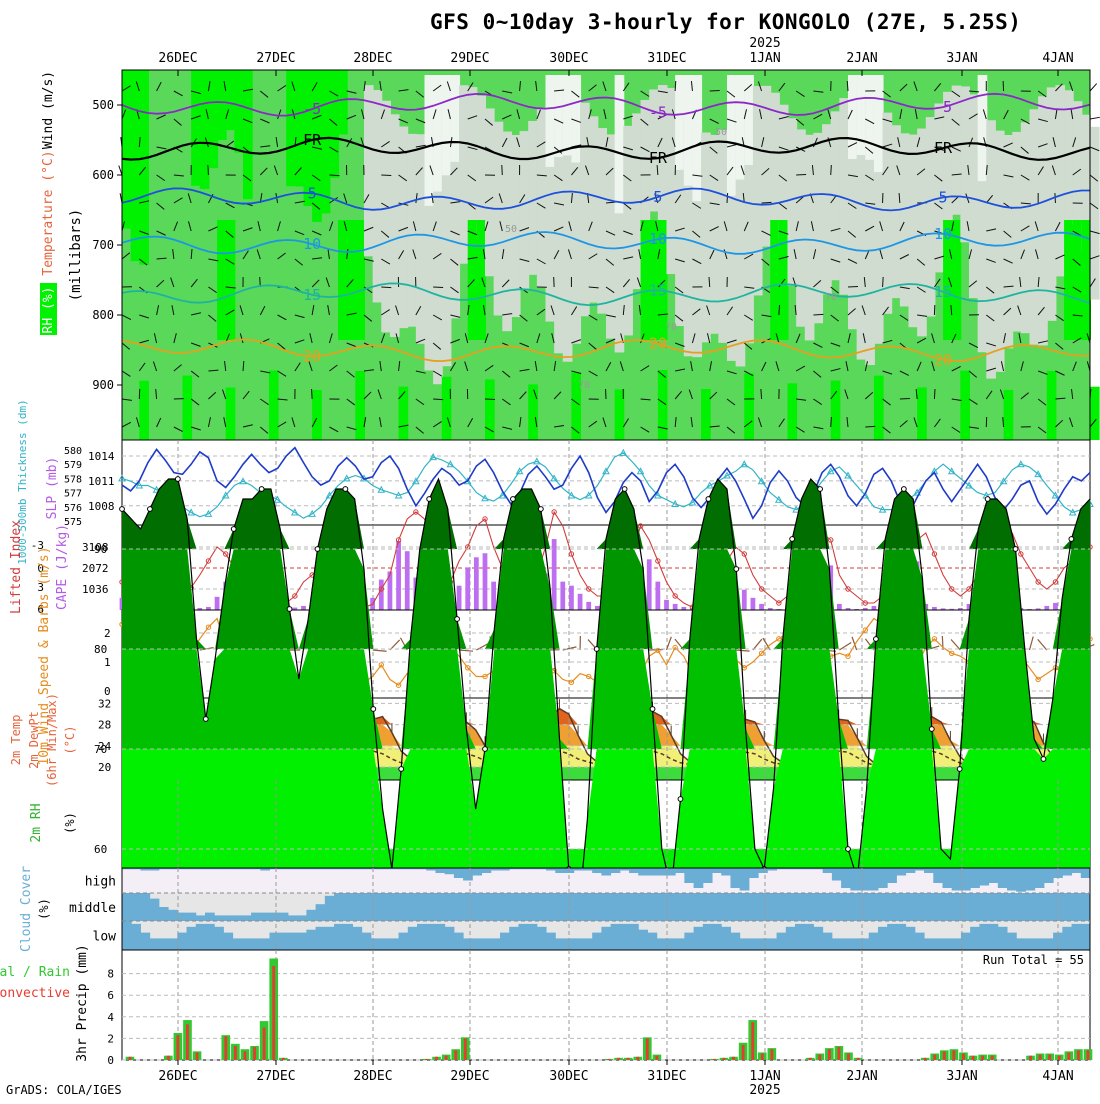 This screenshot has width=1100, height=1104. I want to click on temp-tick-label: 20, so click(104, 767).